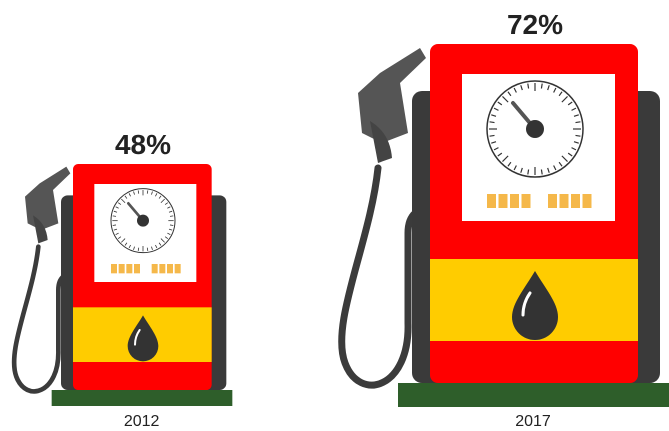 The width and height of the screenshot is (669, 431). Describe the element at coordinates (535, 24) in the screenshot. I see `value-label: 72%` at that location.